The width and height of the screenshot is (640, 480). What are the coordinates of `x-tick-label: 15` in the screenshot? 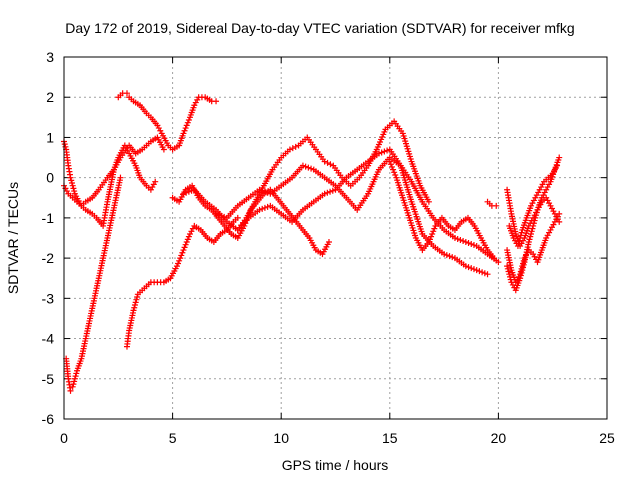 It's located at (390, 438).